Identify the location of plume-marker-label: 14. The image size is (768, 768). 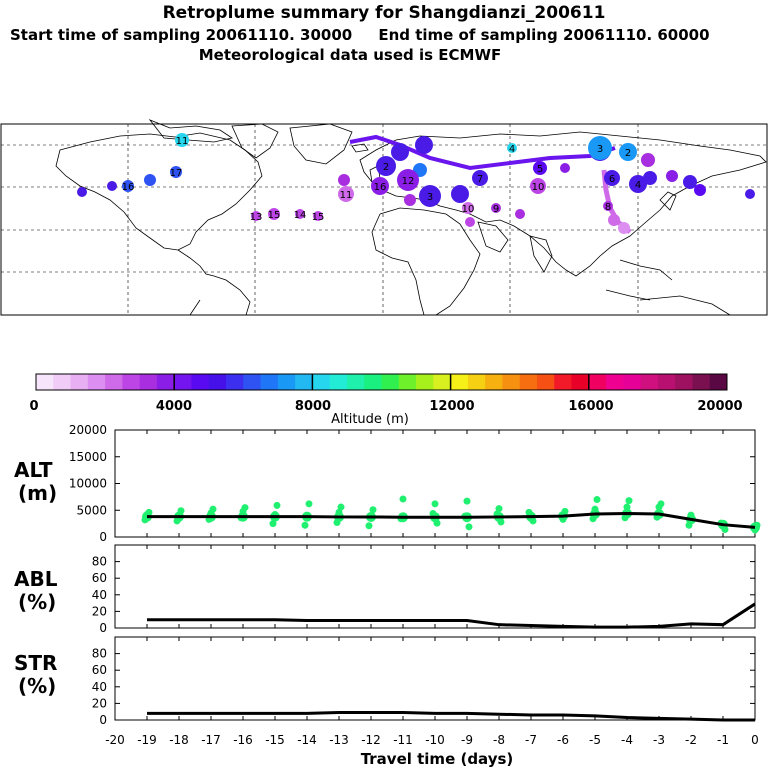
(300, 215).